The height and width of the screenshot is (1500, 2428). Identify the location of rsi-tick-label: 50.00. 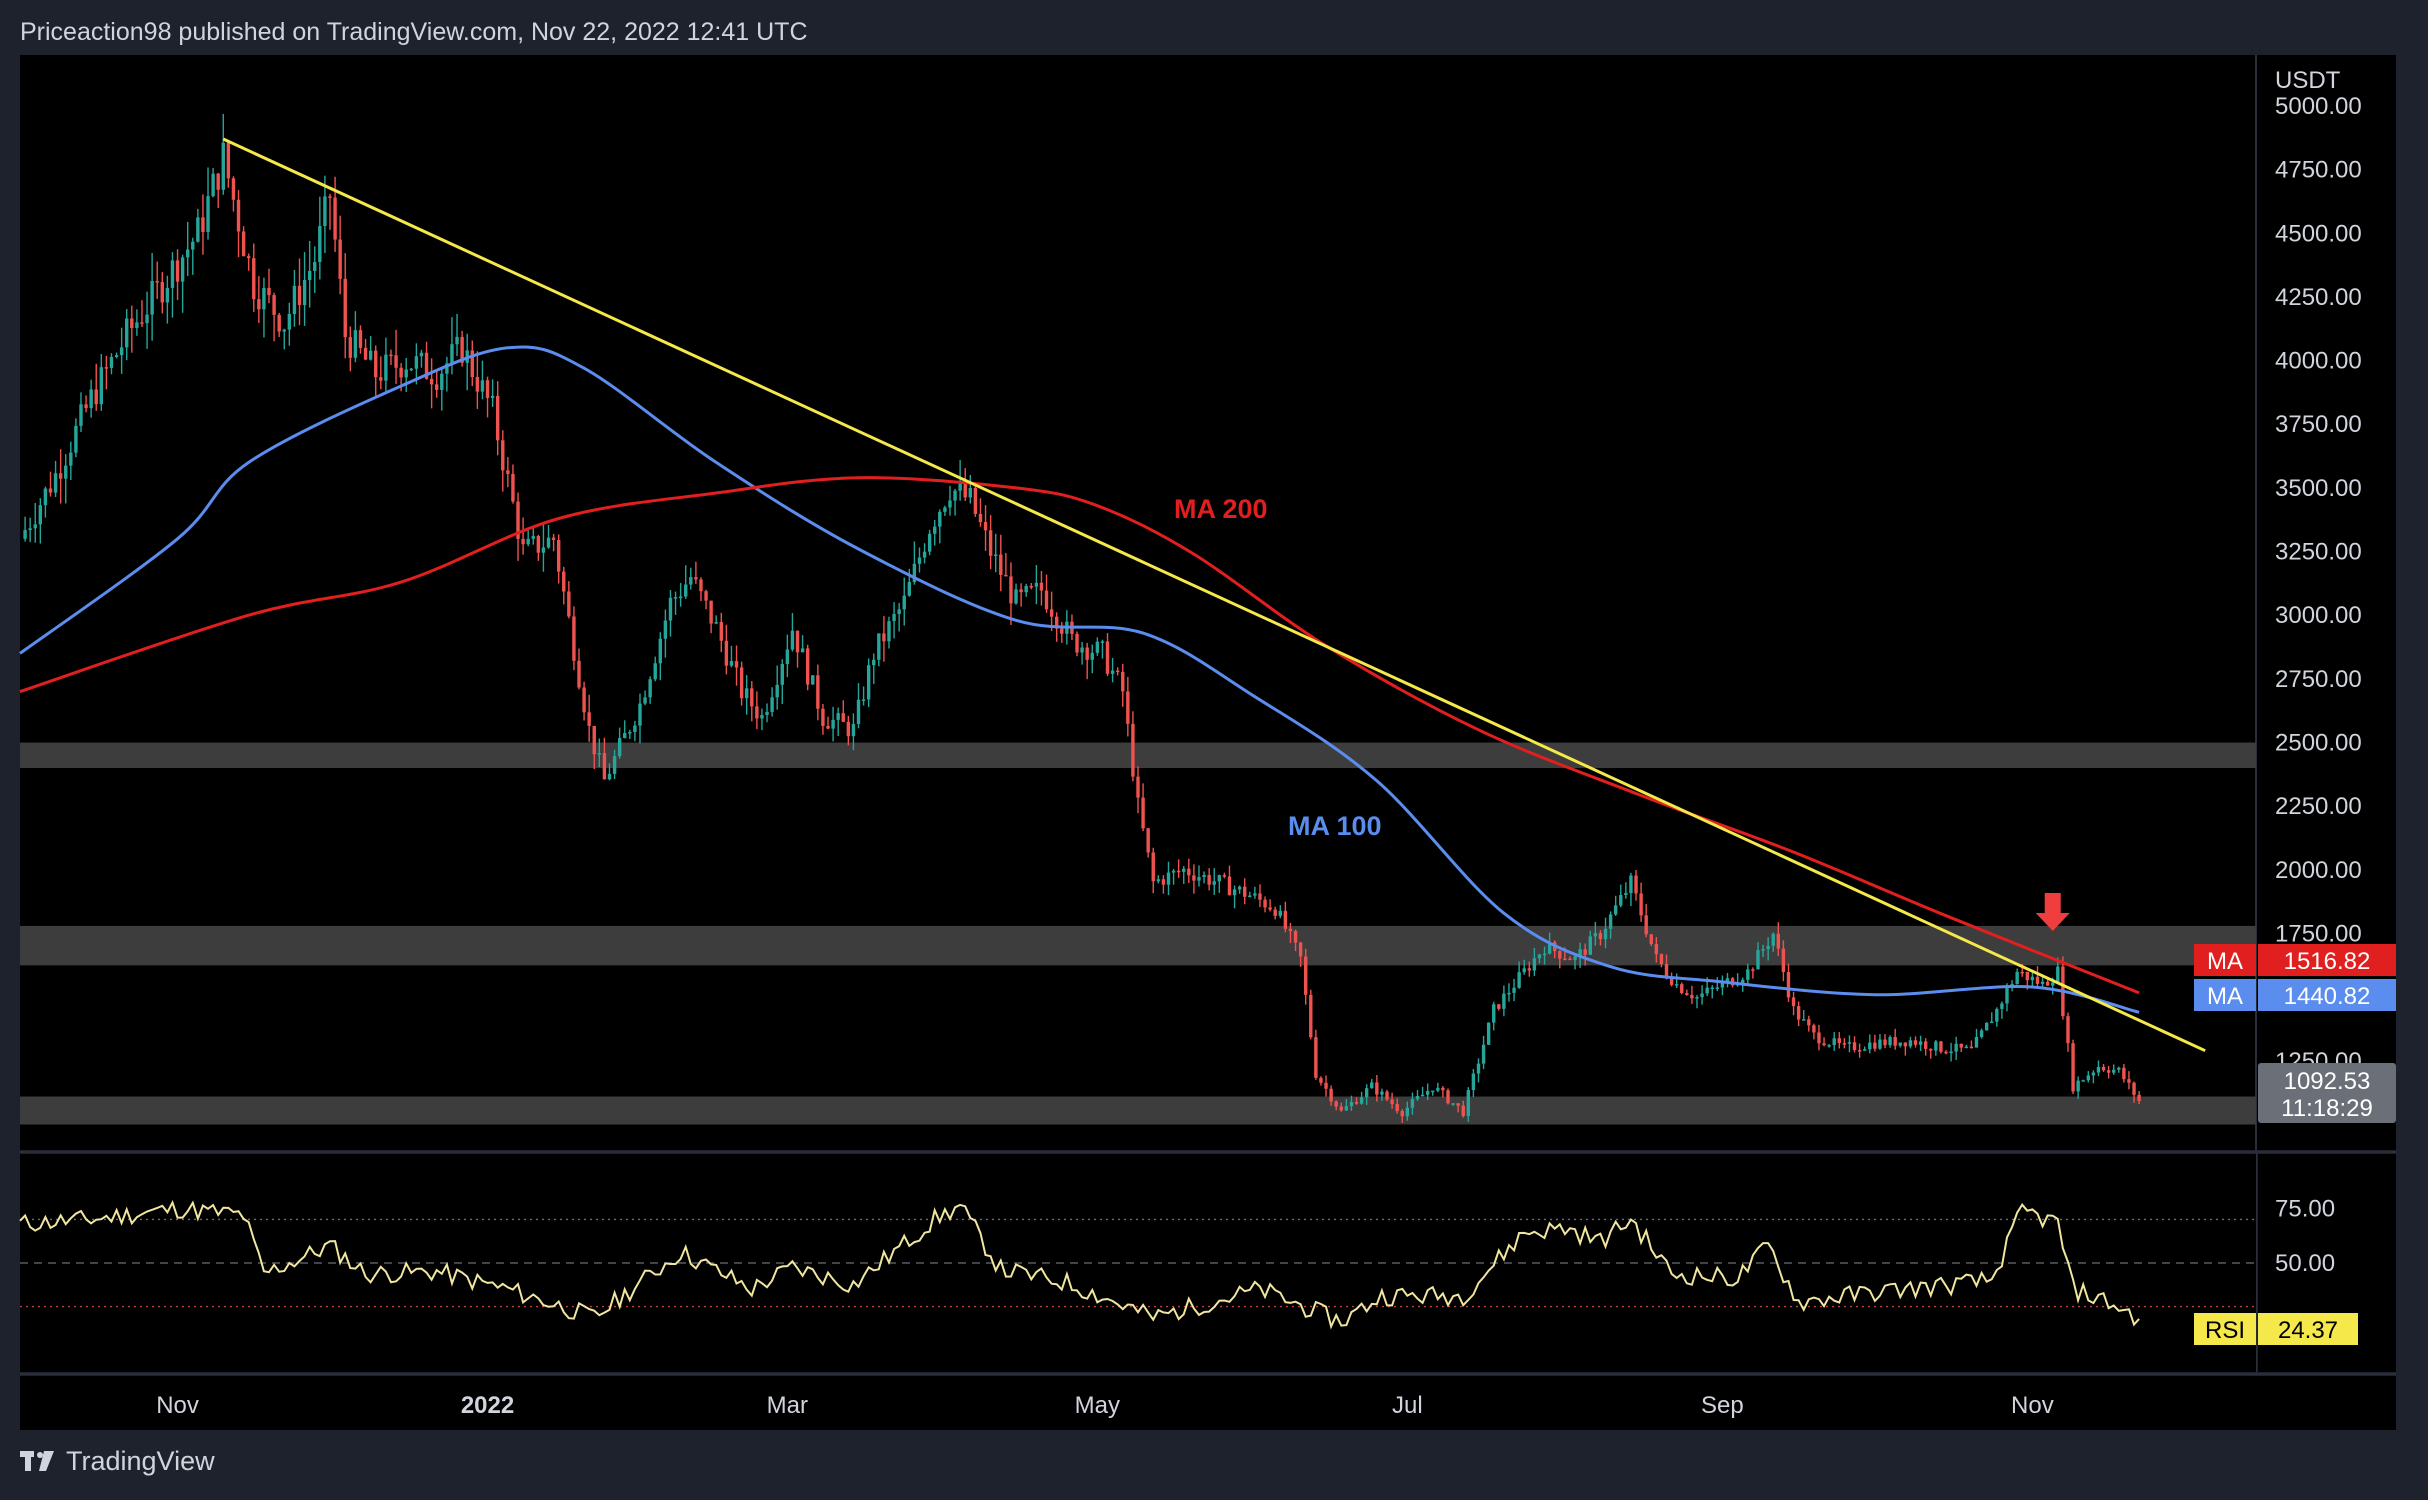
(2305, 1263).